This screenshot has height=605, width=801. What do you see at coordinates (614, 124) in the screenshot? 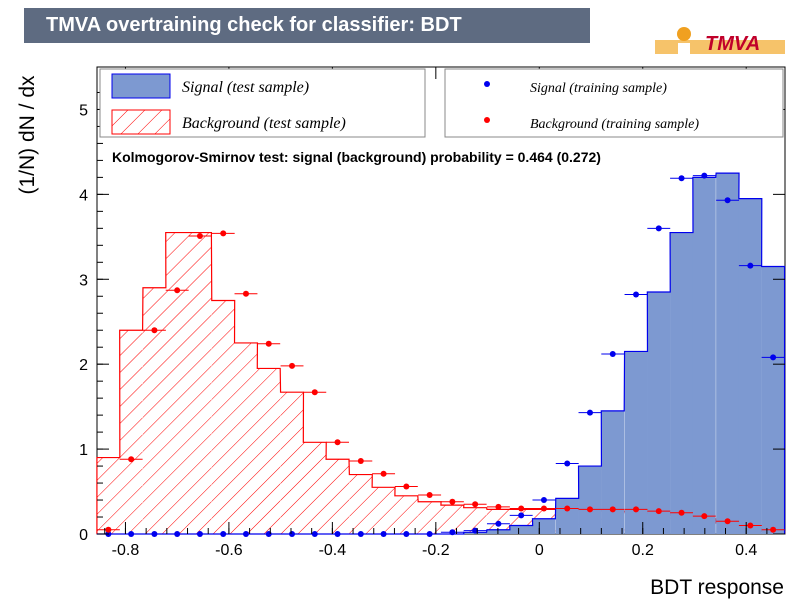
I see `legend-label-background-train: Background (training sample)` at bounding box center [614, 124].